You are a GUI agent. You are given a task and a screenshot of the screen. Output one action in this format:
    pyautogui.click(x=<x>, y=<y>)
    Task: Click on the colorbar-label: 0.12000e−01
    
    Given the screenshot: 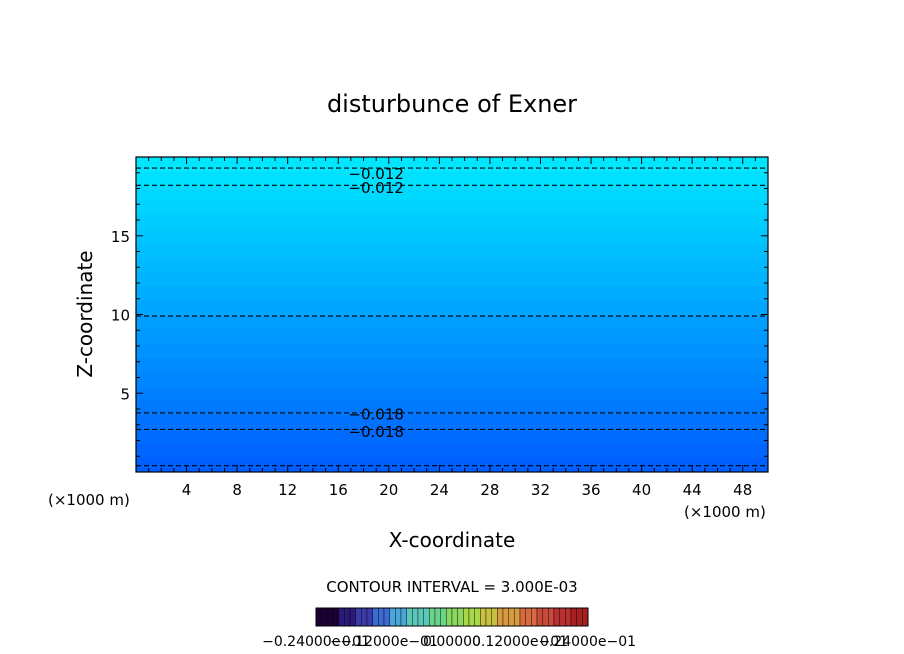 What is the action you would take?
    pyautogui.click(x=520, y=642)
    